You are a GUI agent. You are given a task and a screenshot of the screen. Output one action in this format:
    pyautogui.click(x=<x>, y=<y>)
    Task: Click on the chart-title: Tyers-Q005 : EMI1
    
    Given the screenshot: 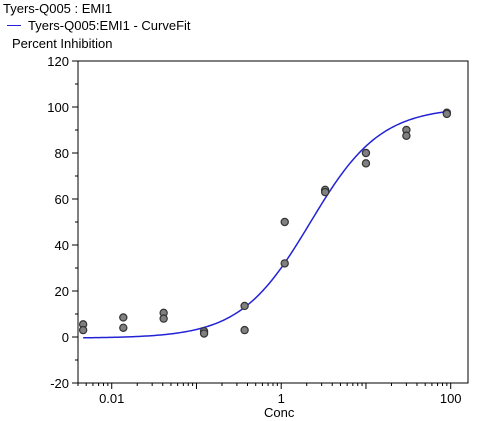 What is the action you would take?
    pyautogui.click(x=58, y=8)
    